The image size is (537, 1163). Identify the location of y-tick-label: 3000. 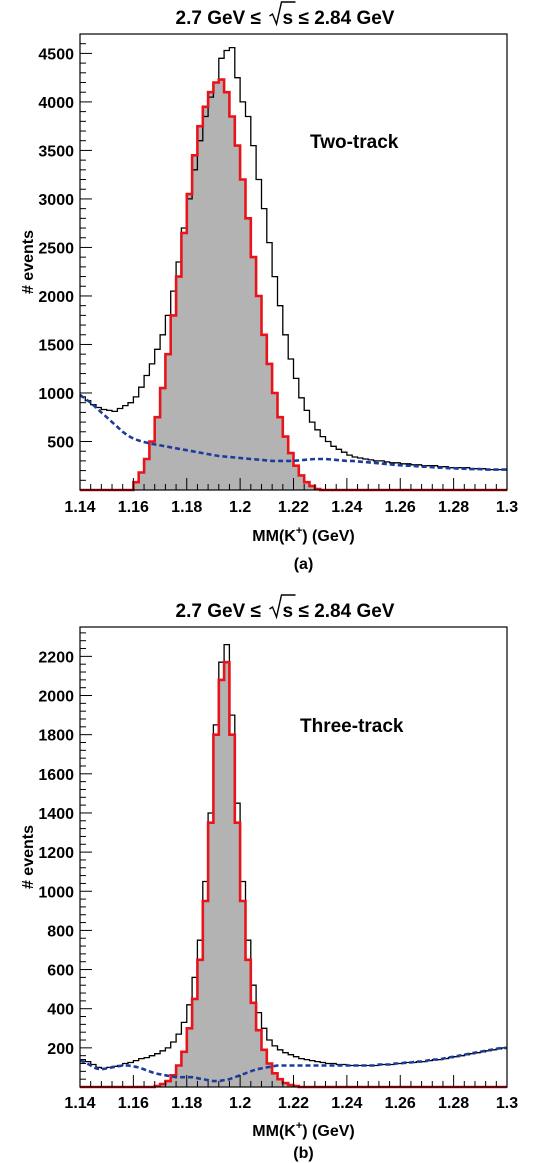
(56, 200).